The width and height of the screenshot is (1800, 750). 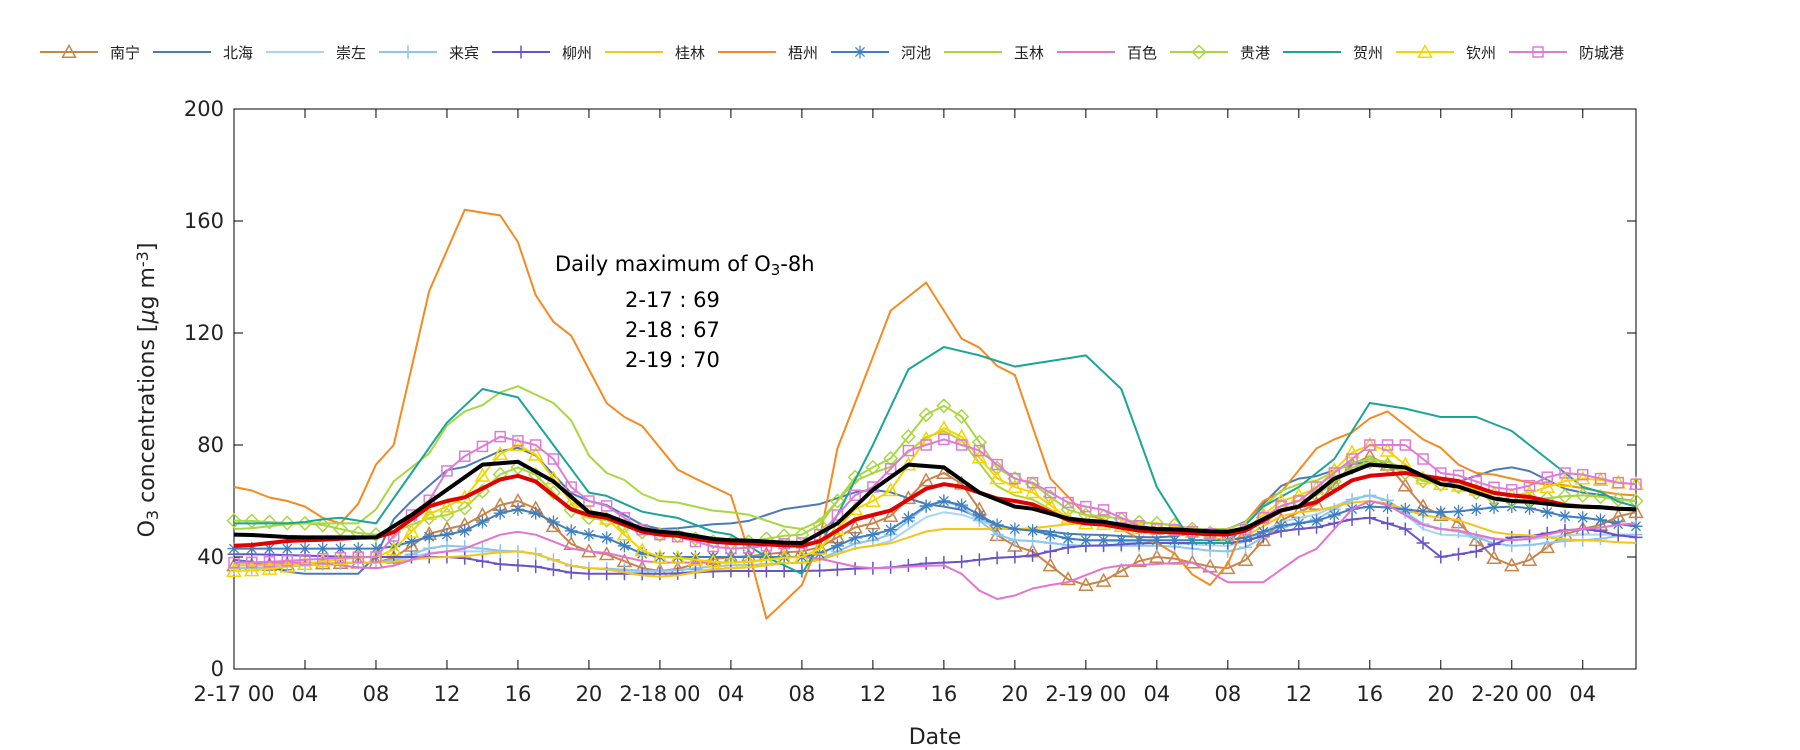 What do you see at coordinates (376, 694) in the screenshot?
I see `x-tick-label: 08` at bounding box center [376, 694].